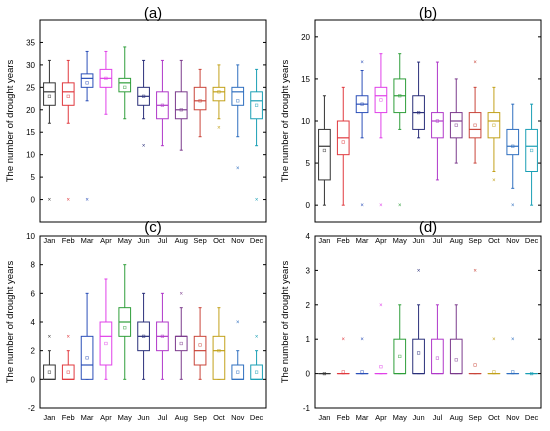  I want to click on y-tick-label: 1, so click(308, 339).